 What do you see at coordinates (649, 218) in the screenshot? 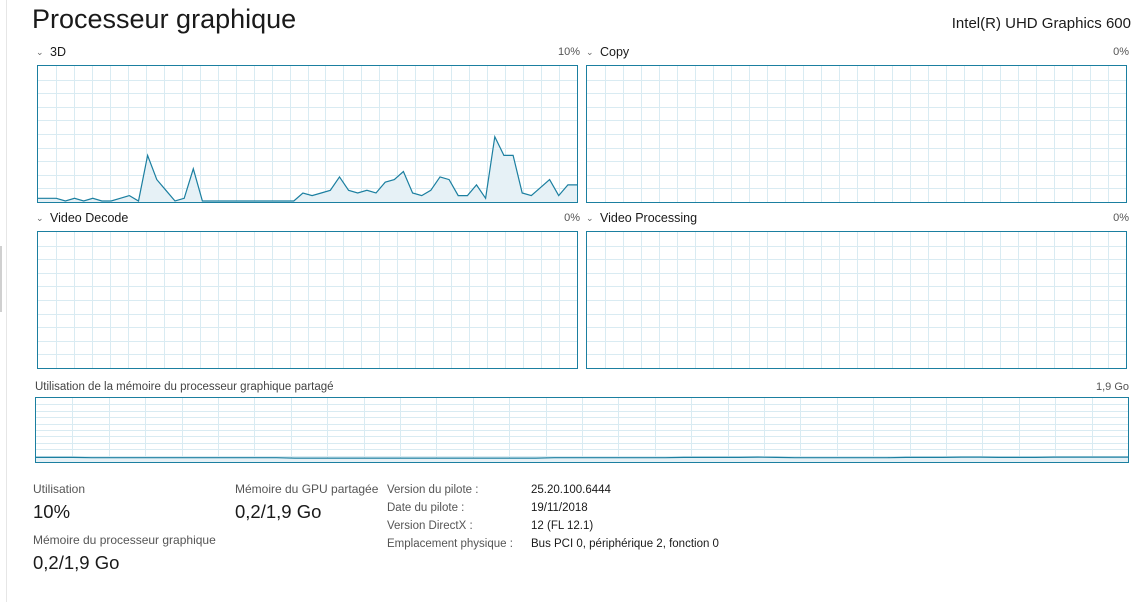
I see `graph-label-video-processing: Video Processing` at bounding box center [649, 218].